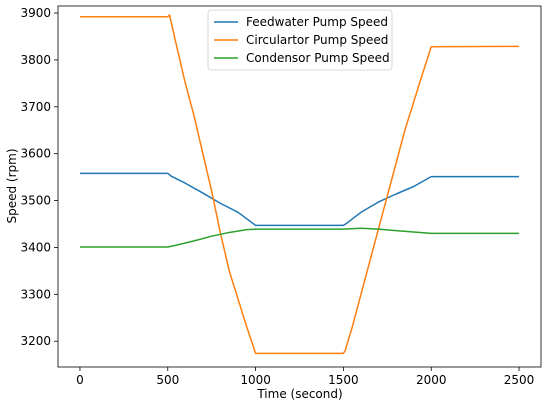 The width and height of the screenshot is (550, 410). I want to click on legend-label: Condensor Pump Speed, so click(318, 58).